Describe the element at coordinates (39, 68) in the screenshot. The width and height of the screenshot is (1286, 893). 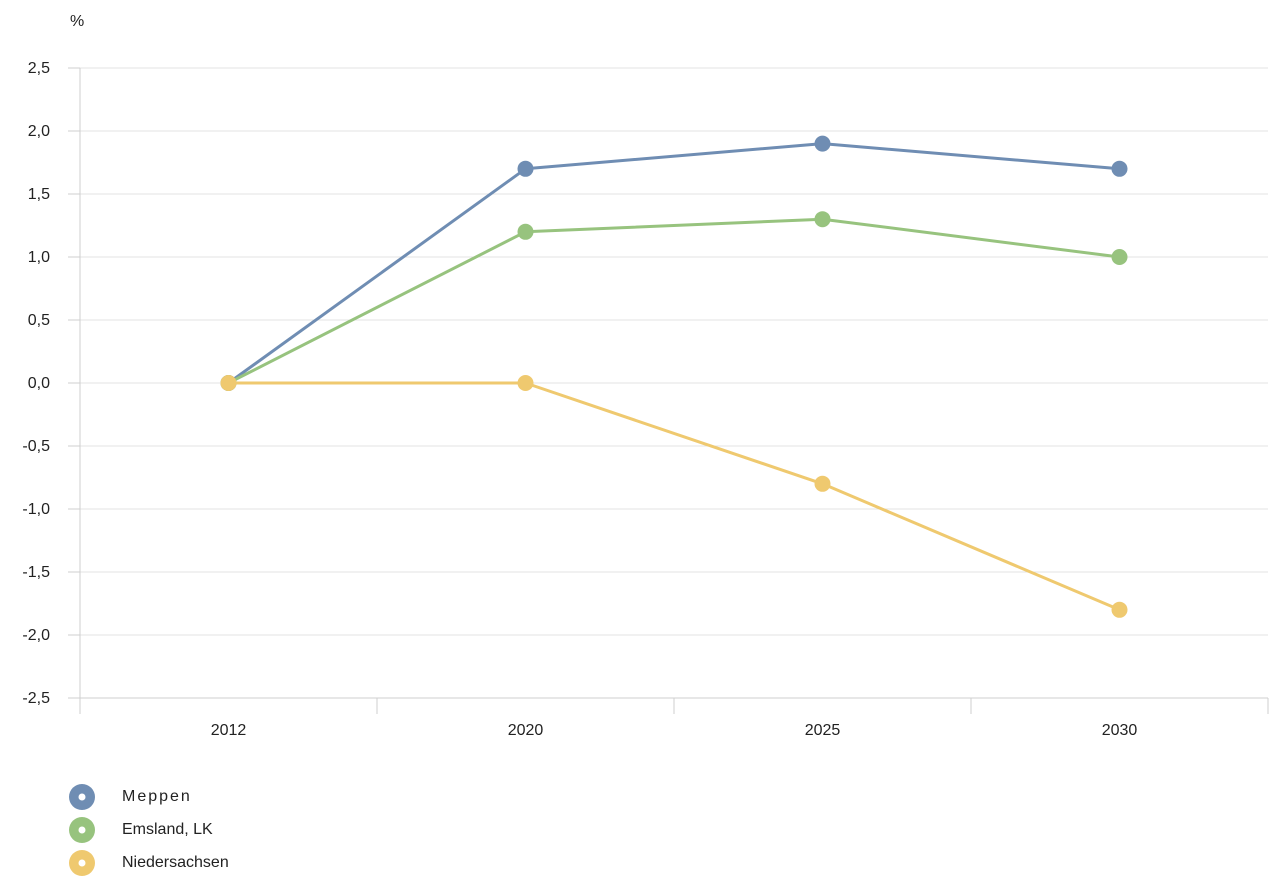
I see `y-tick-label: 2,5` at that location.